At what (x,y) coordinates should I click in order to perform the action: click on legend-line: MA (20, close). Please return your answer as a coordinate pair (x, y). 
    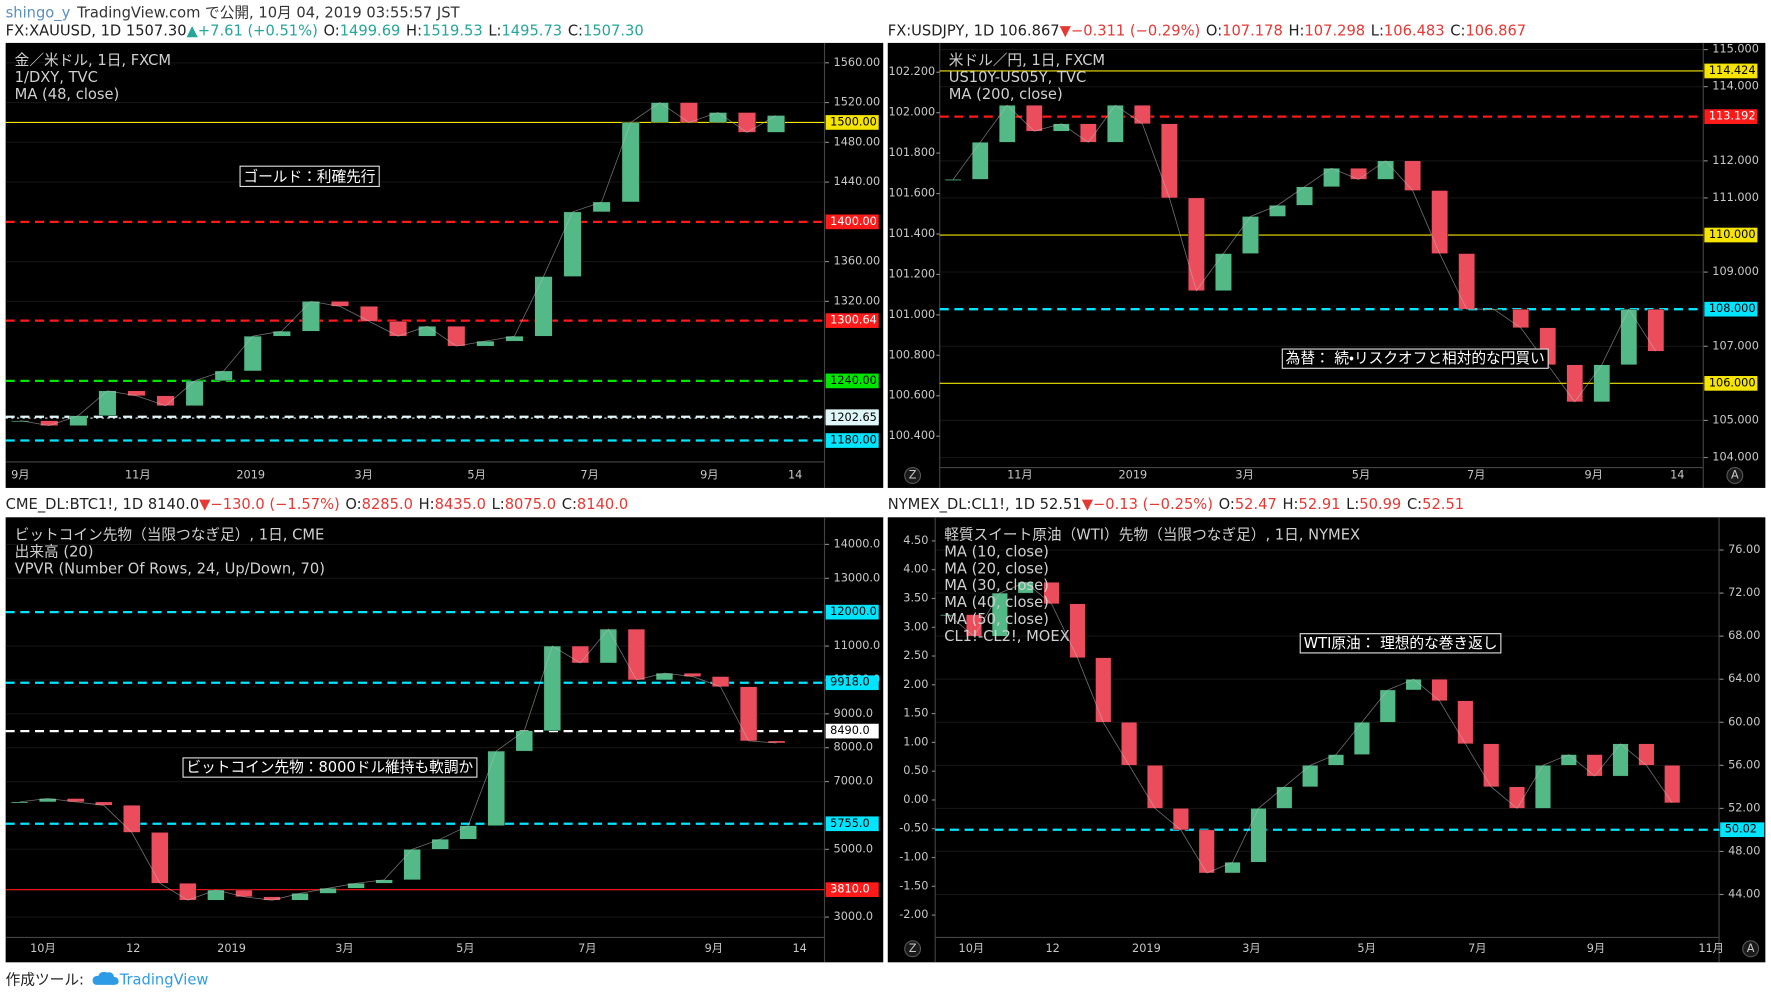
    Looking at the image, I should click on (996, 568).